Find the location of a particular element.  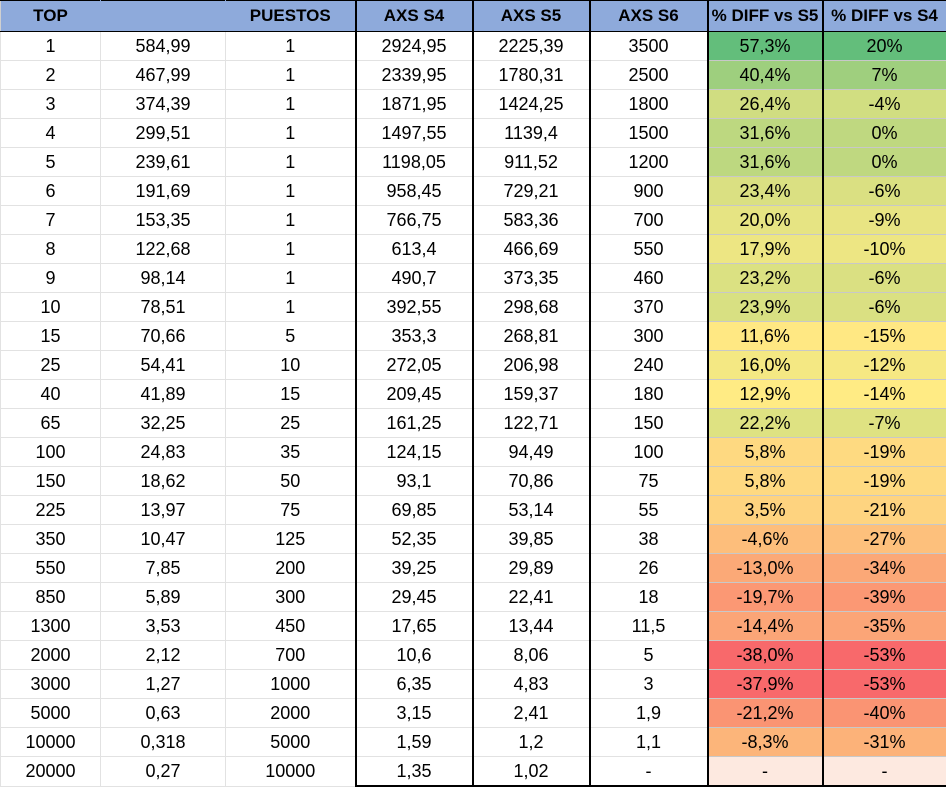

header-diff-vs-s5: % DIFF vs S5 is located at coordinates (764, 16).